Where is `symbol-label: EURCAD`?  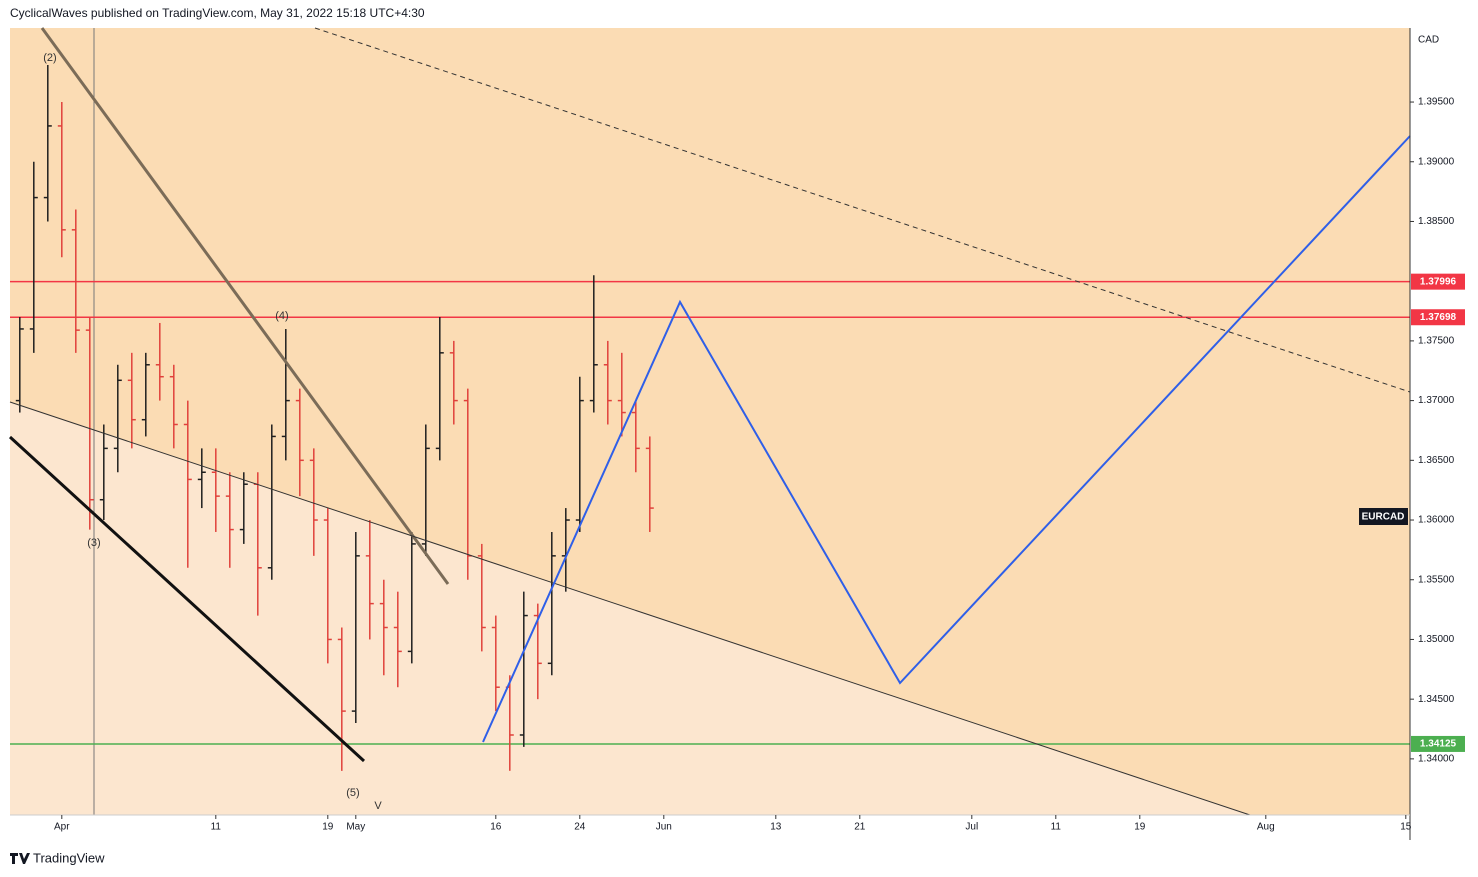
symbol-label: EURCAD is located at coordinates (1383, 517).